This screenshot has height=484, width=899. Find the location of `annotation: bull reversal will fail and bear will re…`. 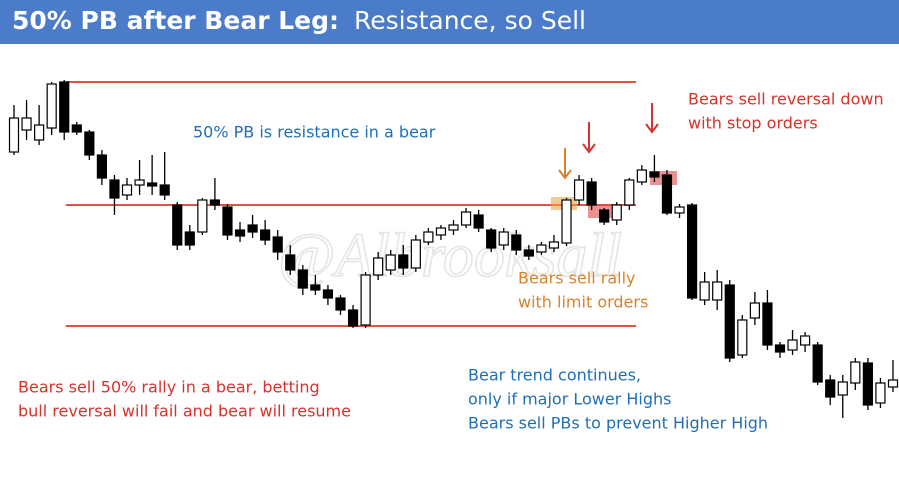

annotation: bull reversal will fail and bear will re… is located at coordinates (184, 411).